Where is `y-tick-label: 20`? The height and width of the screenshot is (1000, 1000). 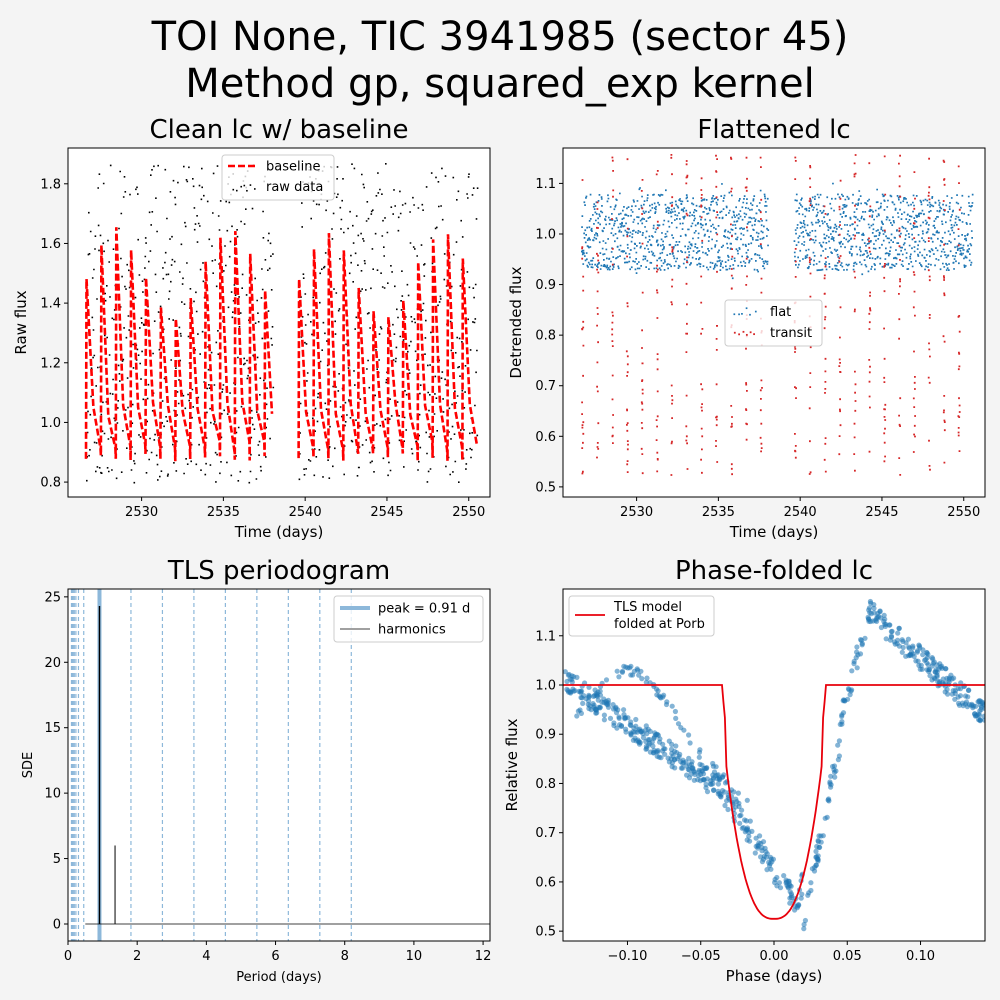
y-tick-label: 20 is located at coordinates (52, 663).